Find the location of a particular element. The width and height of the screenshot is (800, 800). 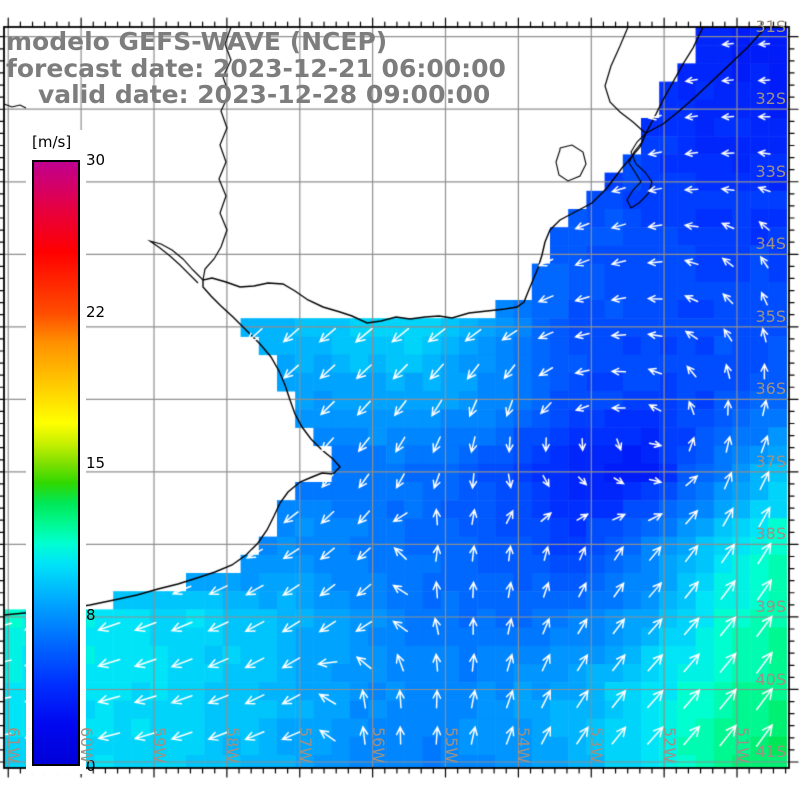

colorbar-tick-30: 30 is located at coordinates (96, 160).